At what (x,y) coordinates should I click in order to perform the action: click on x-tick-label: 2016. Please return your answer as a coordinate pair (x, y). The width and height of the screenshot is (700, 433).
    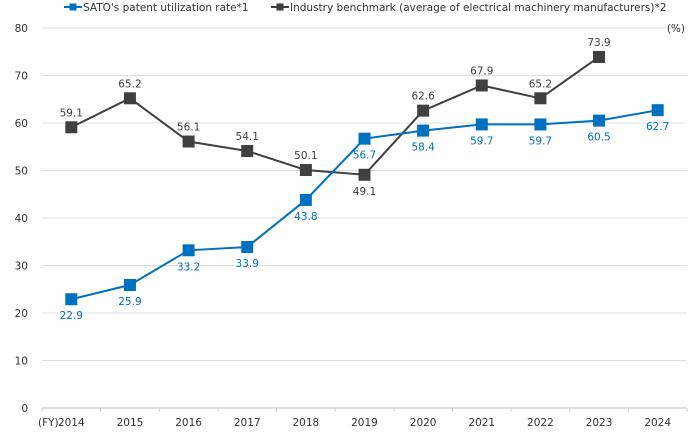
    Looking at the image, I should click on (188, 423).